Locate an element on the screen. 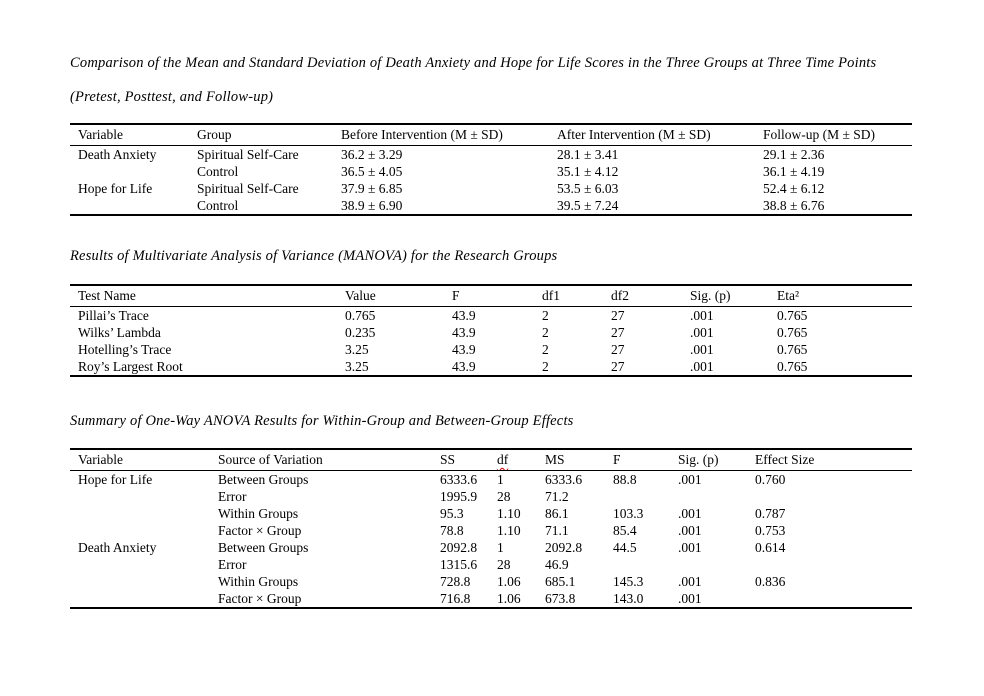 The height and width of the screenshot is (696, 984). table-row: Pillai’s Trace 0.765 43.9 2 27 .001 0.765 is located at coordinates (491, 316).